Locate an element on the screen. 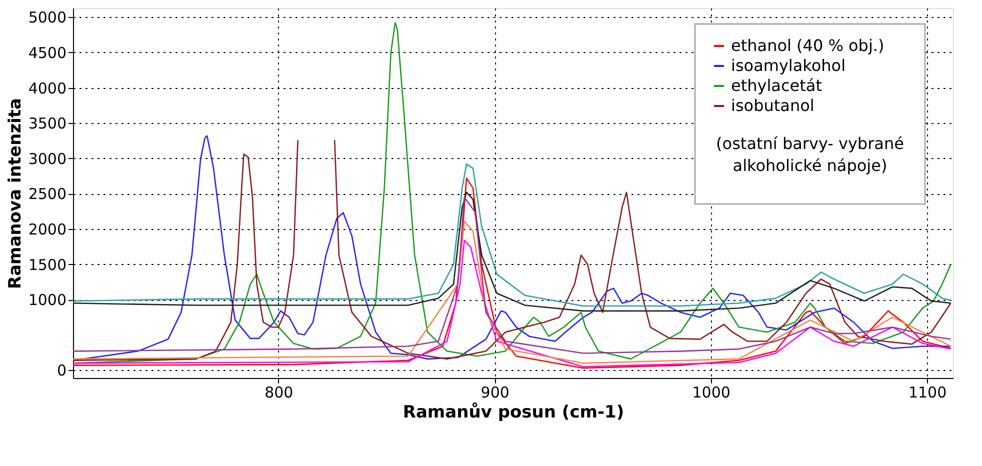 Image resolution: width=982 pixels, height=466 pixels. legend-label: ethanol (40 % obj.) is located at coordinates (807, 45).